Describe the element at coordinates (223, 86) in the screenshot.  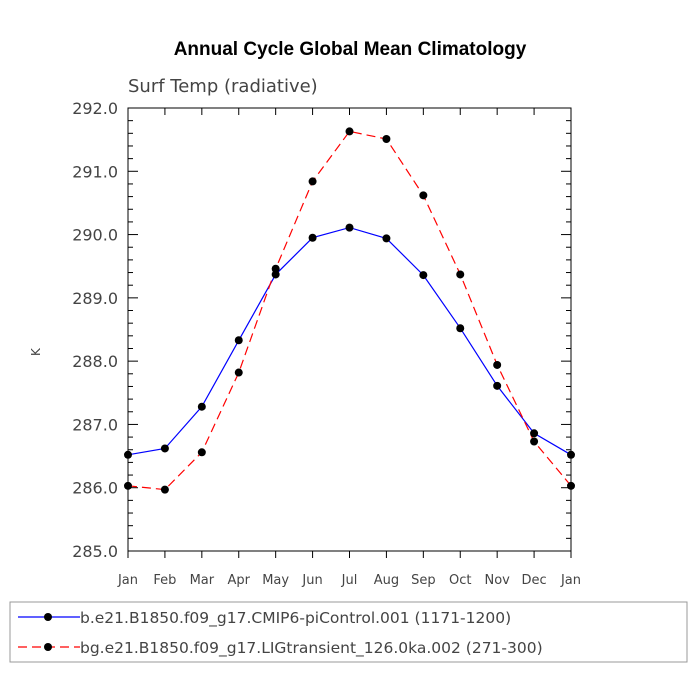
I see `chart-subtitle: Surf Temp (radiative)` at that location.